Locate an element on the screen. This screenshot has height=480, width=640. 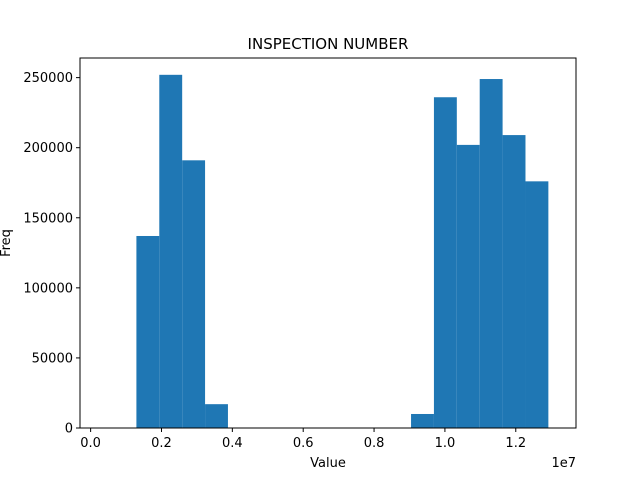
y-tick-label: 250000 is located at coordinates (48, 78).